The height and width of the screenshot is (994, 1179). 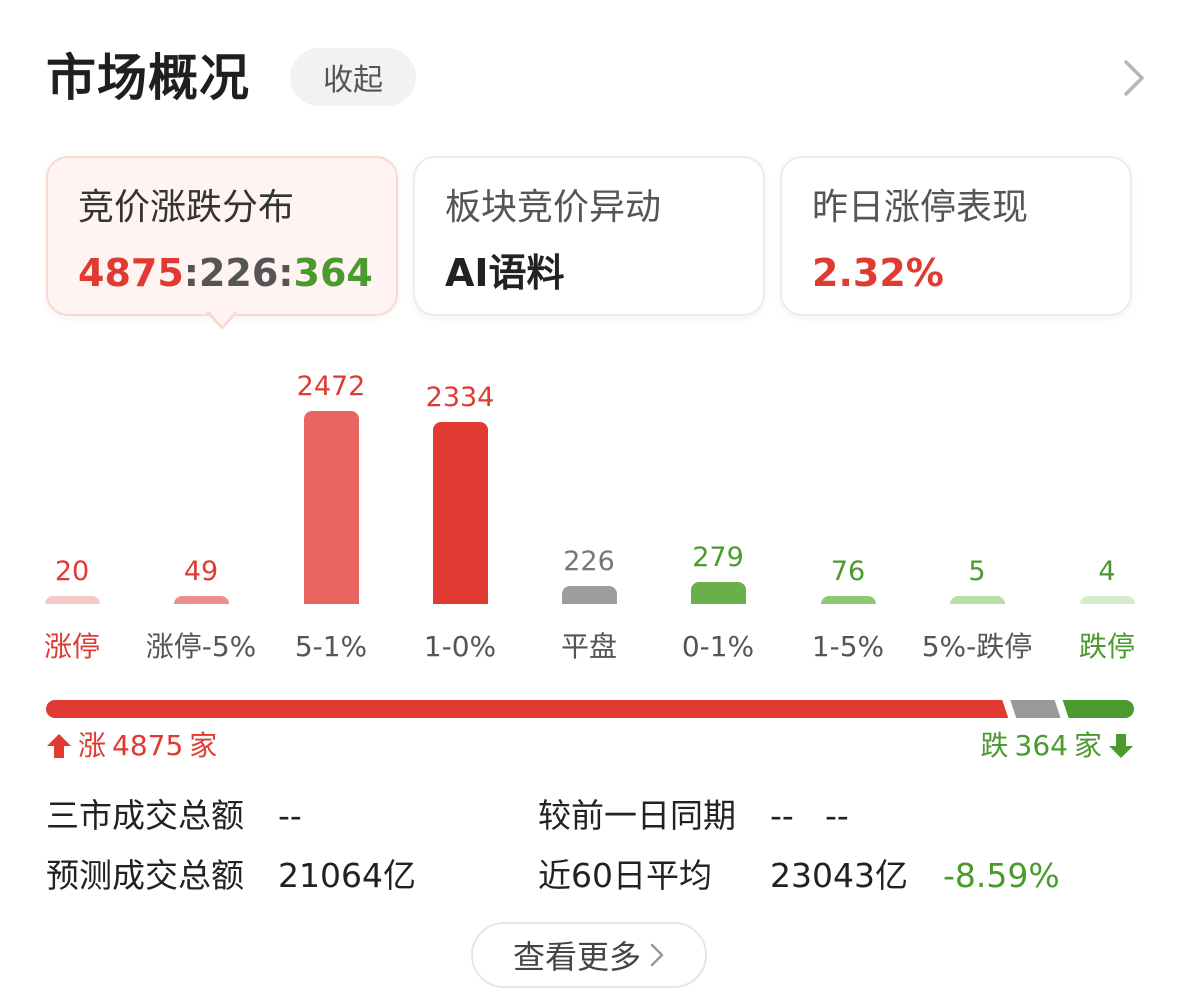 I want to click on bar-value-label: 279, so click(x=718, y=558).